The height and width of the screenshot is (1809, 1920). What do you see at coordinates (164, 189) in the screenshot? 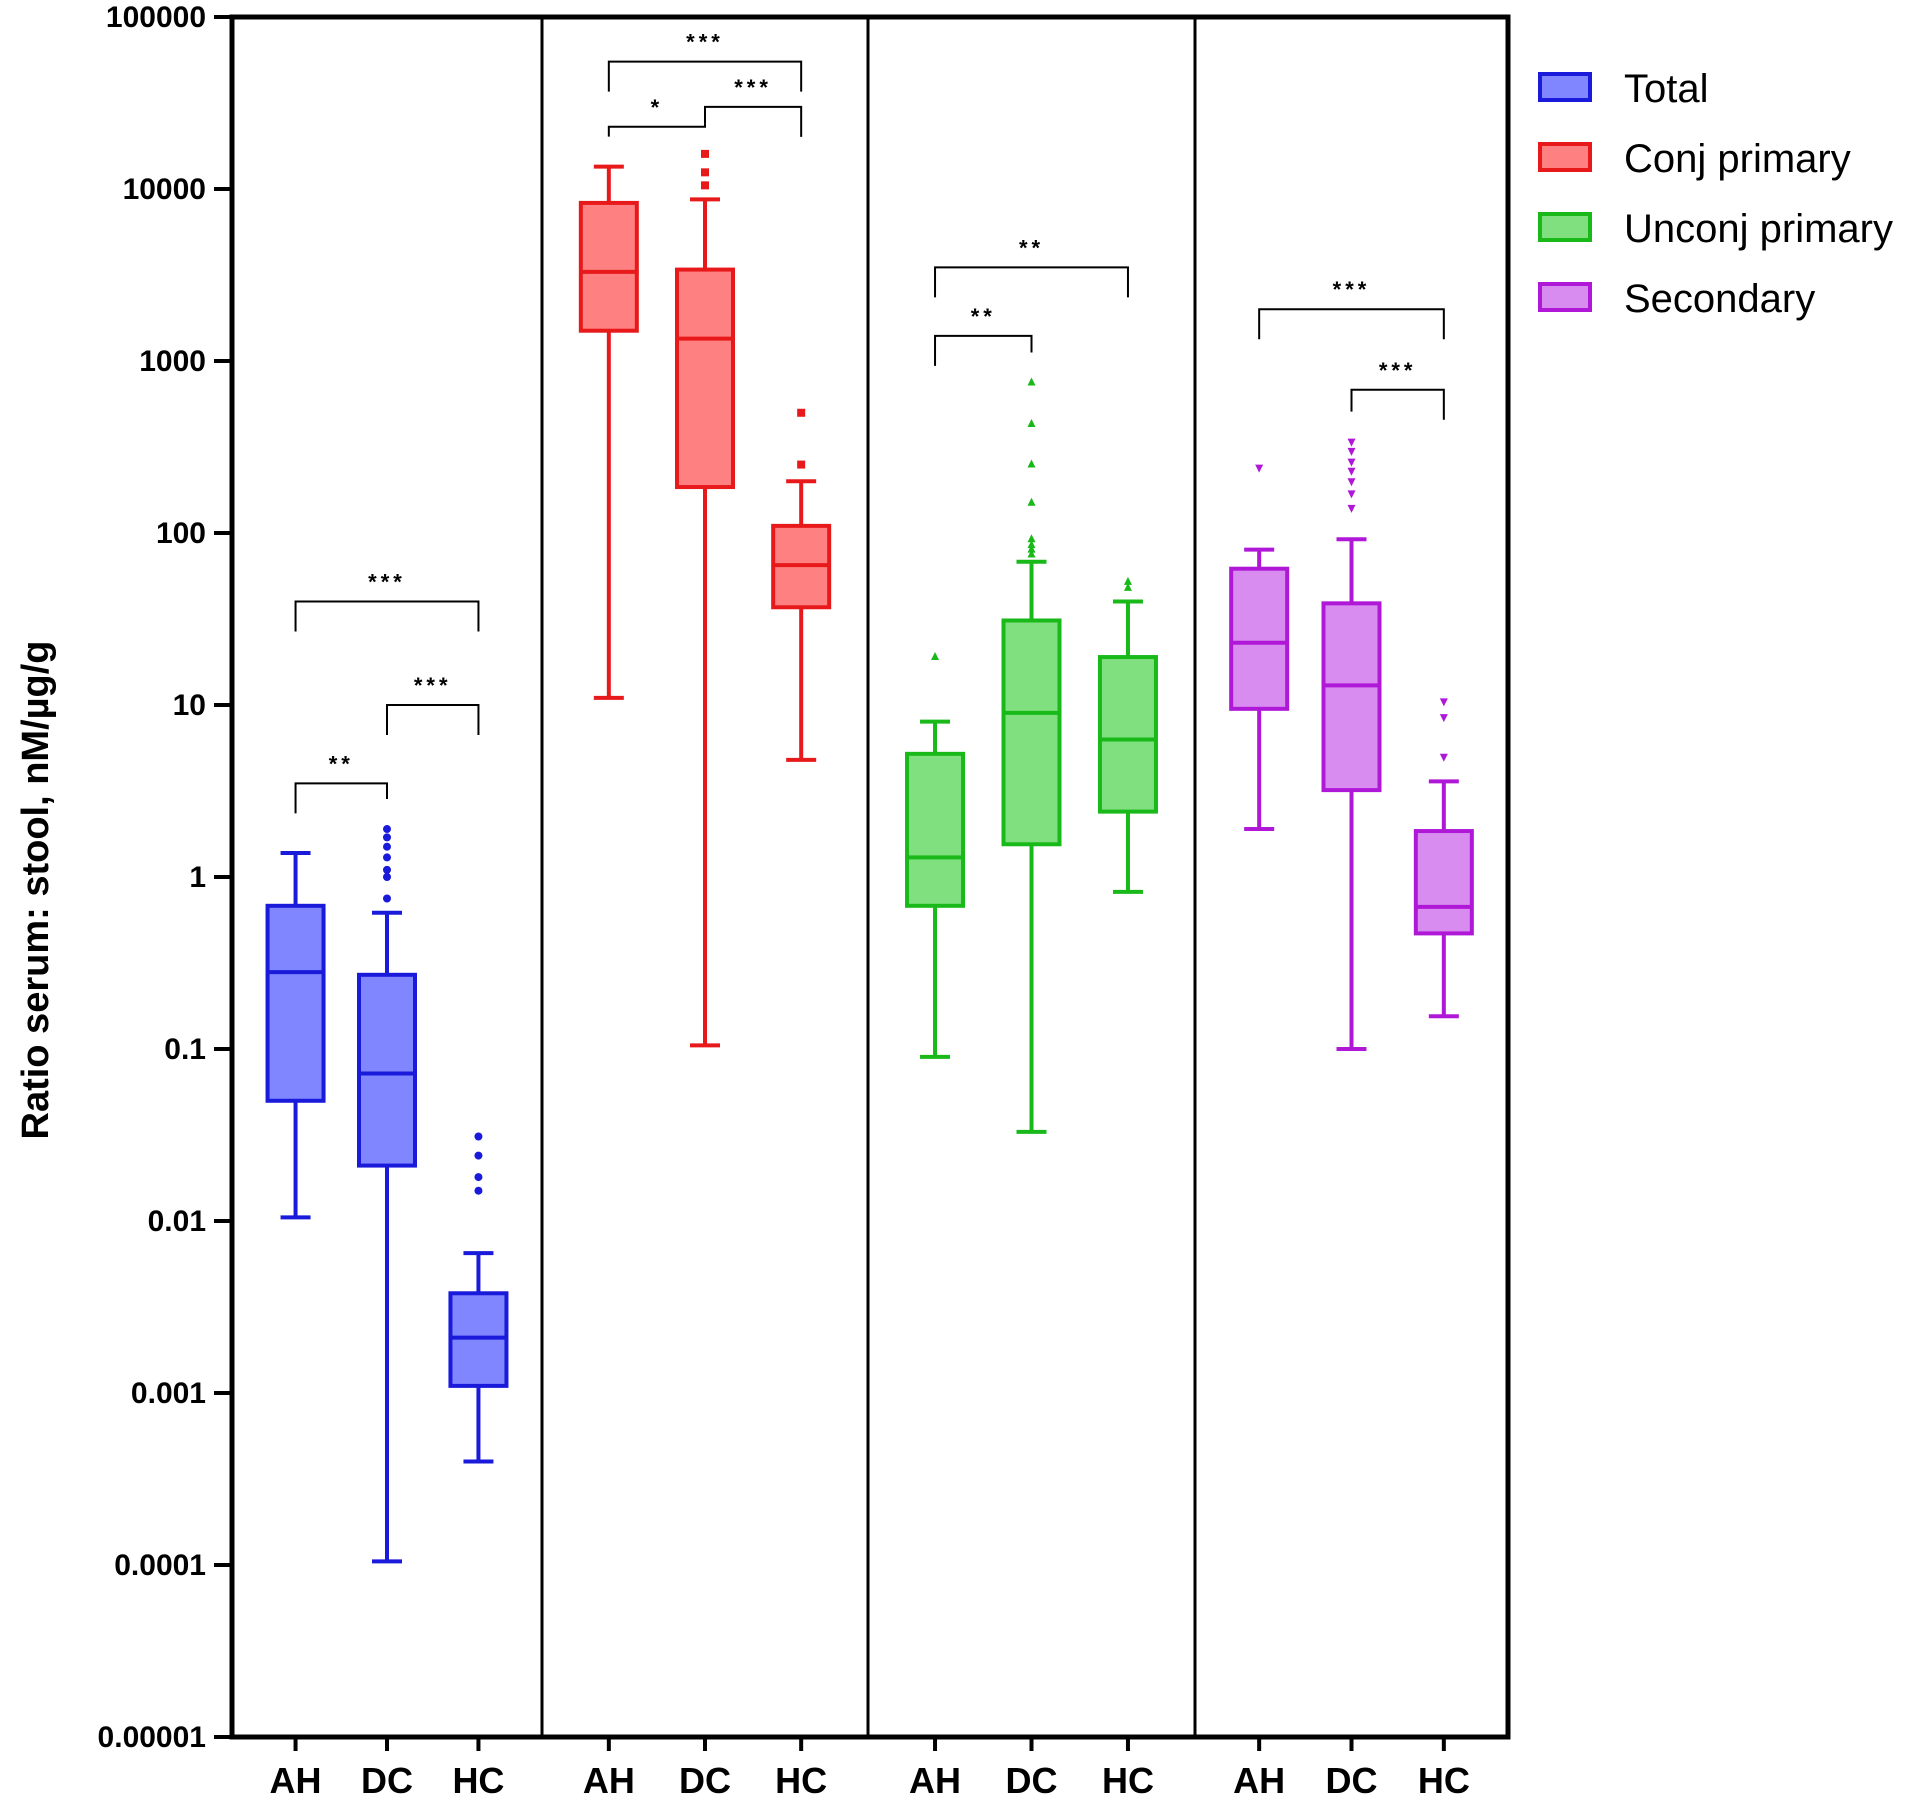
I see `y-tick-label: 10000` at bounding box center [164, 189].